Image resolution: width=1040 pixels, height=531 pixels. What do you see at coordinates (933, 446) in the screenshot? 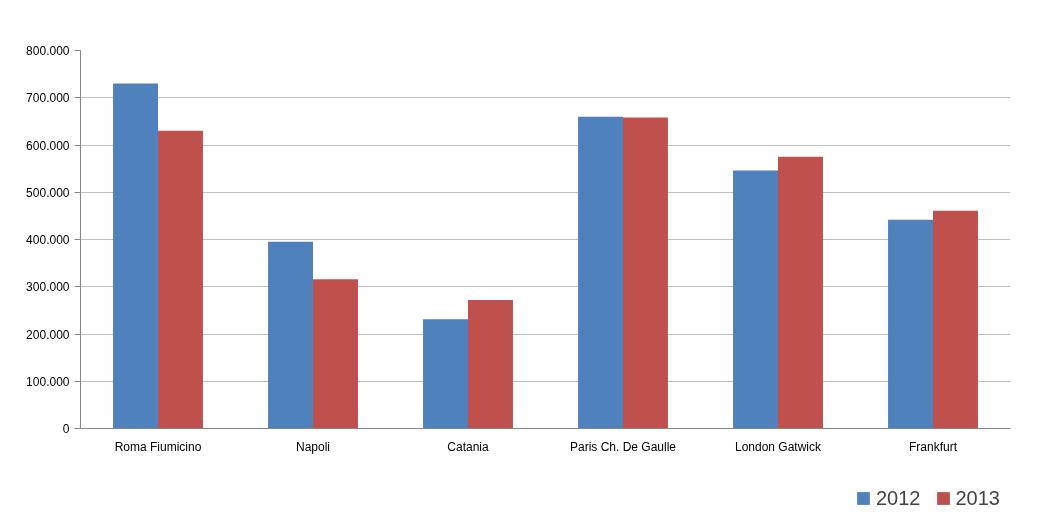
I see `x-tick-label: Frankfurt` at bounding box center [933, 446].